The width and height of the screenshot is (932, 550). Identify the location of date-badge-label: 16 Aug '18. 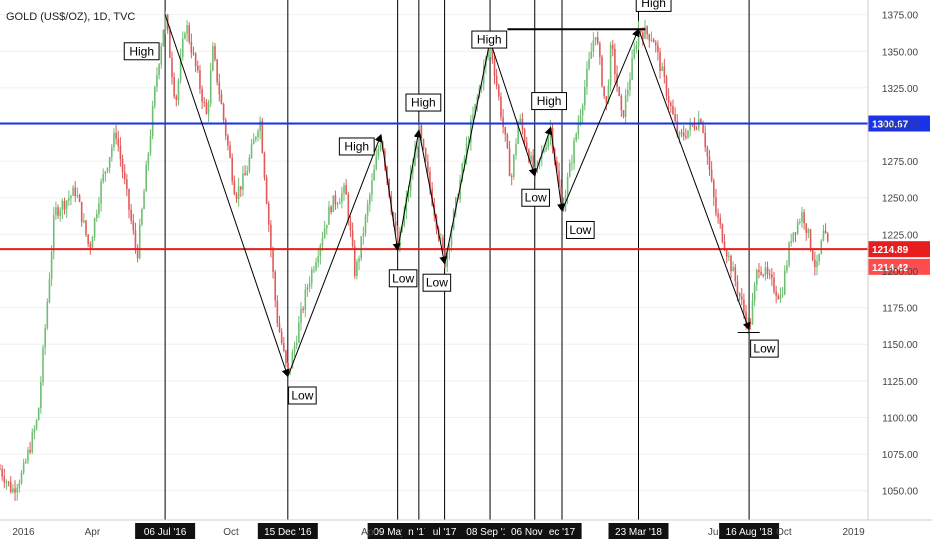
(749, 532).